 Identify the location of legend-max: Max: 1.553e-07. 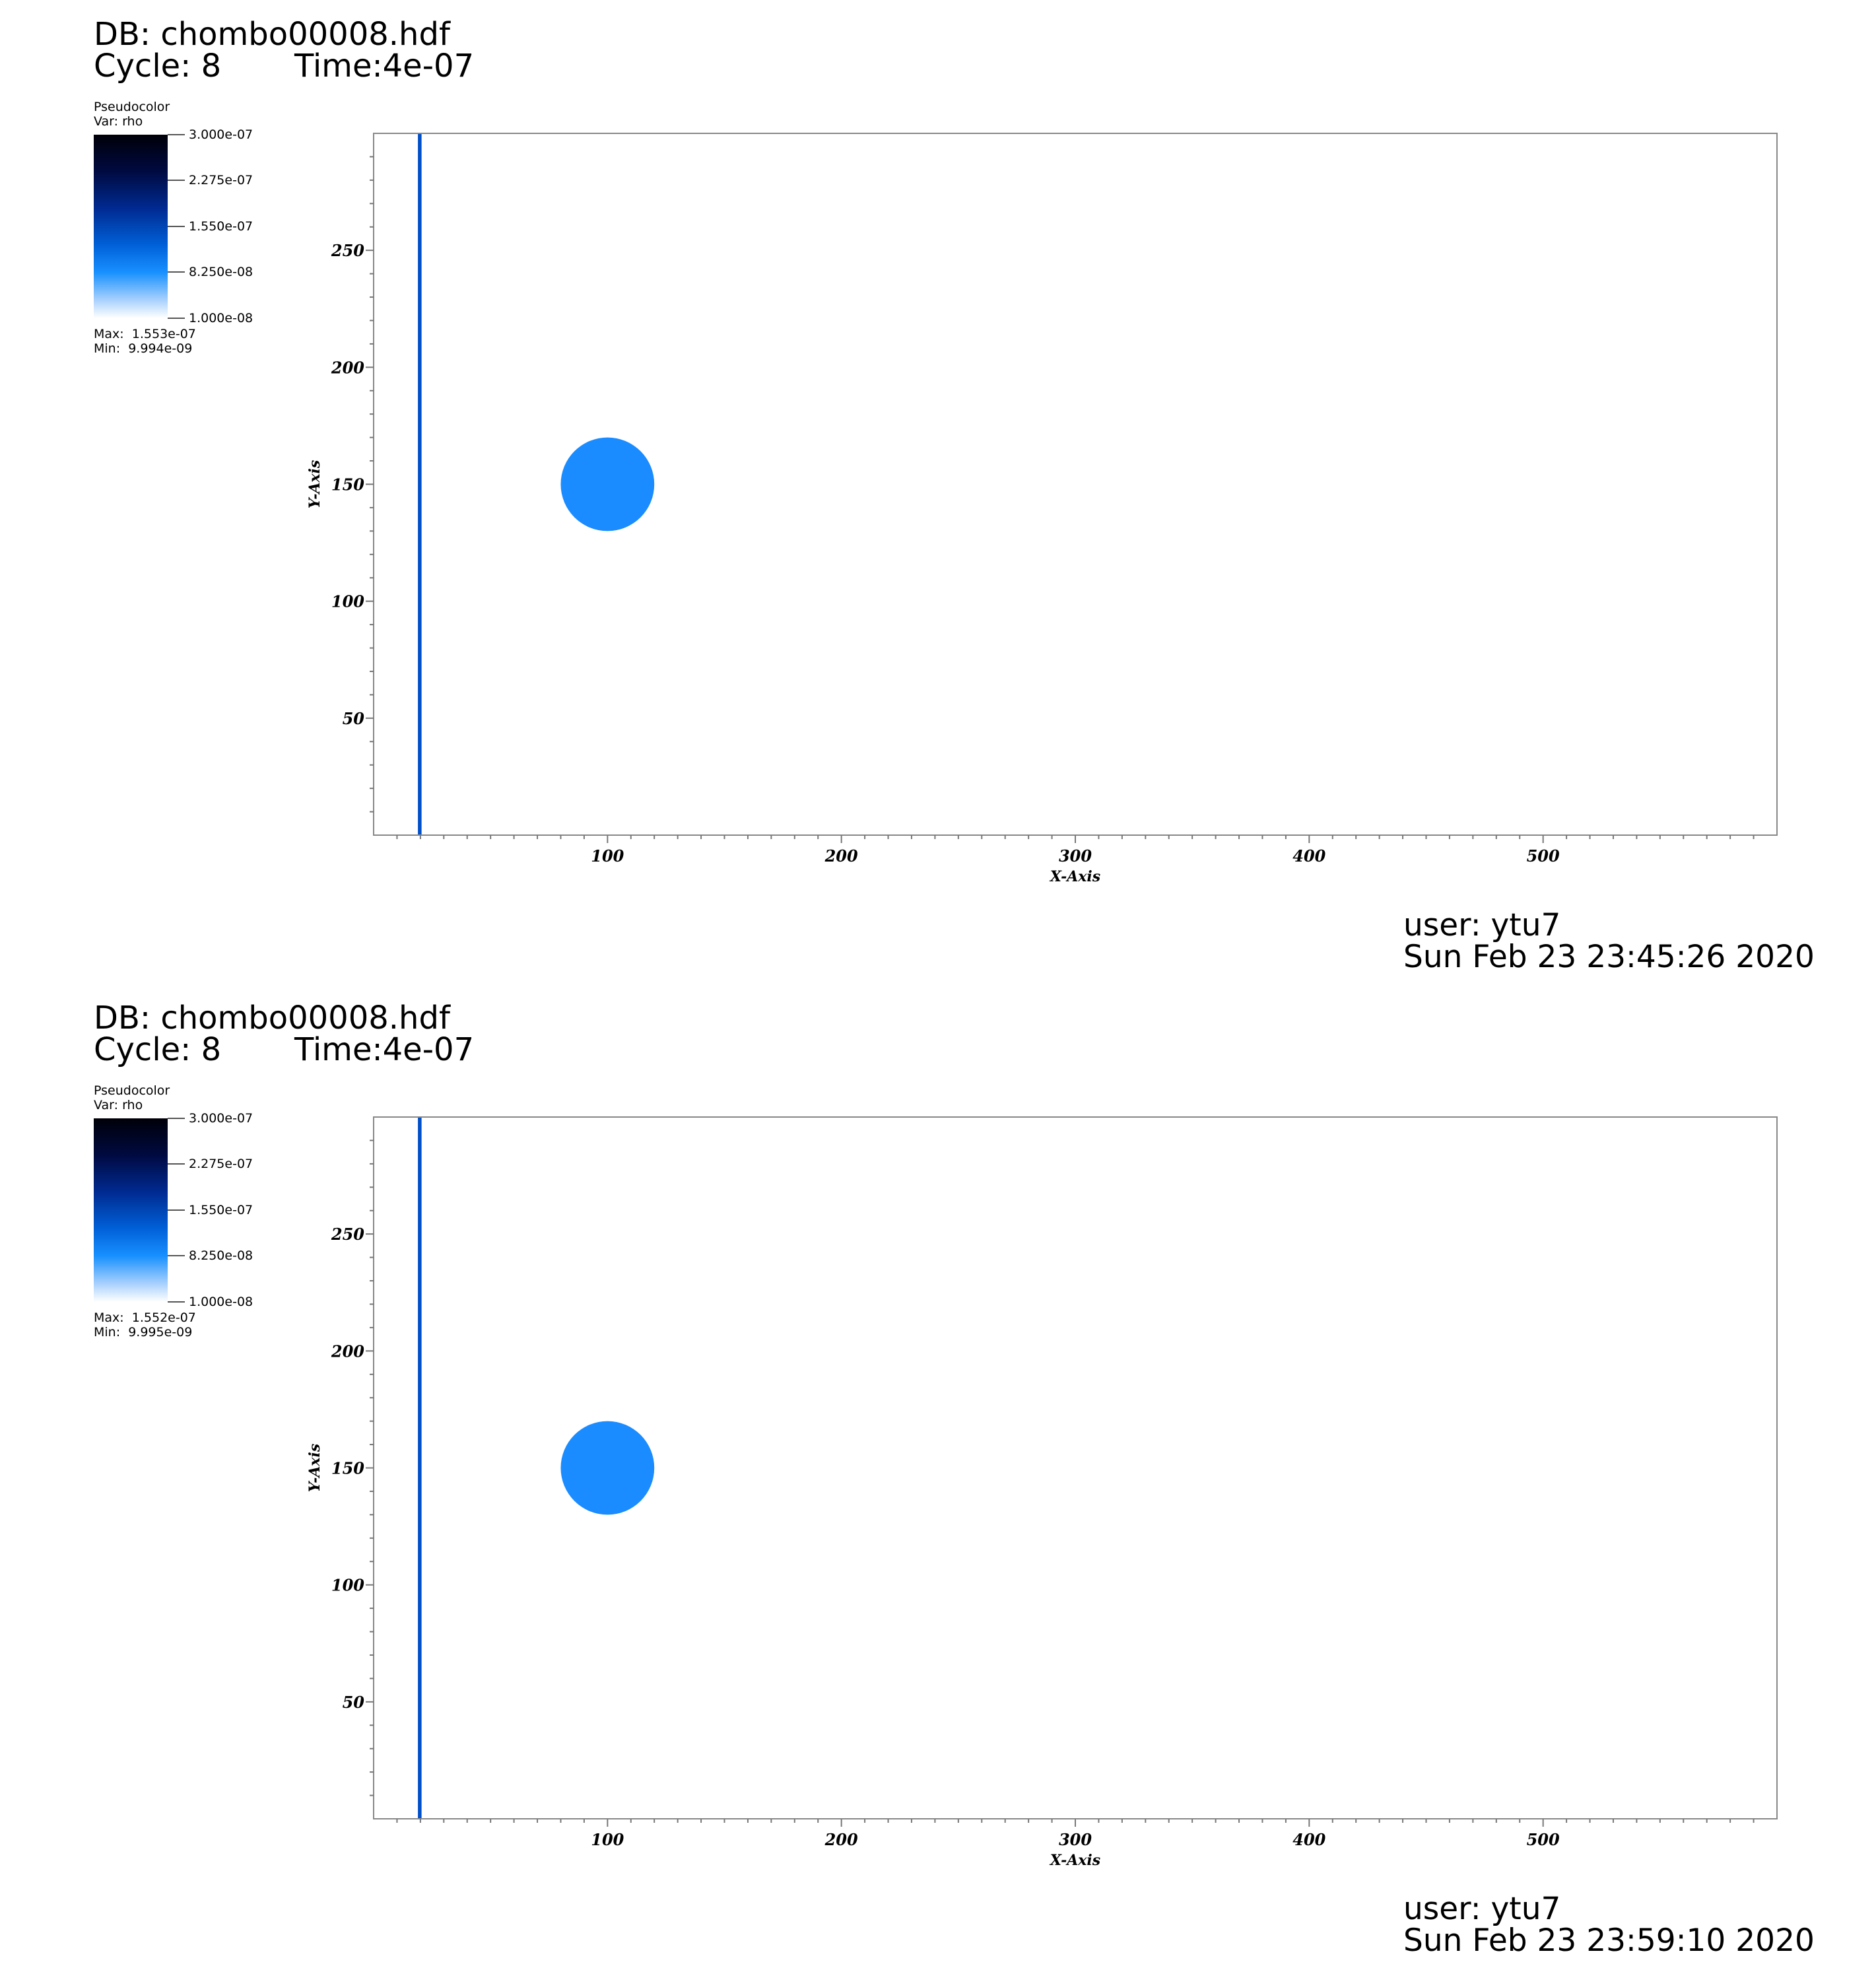
(145, 334).